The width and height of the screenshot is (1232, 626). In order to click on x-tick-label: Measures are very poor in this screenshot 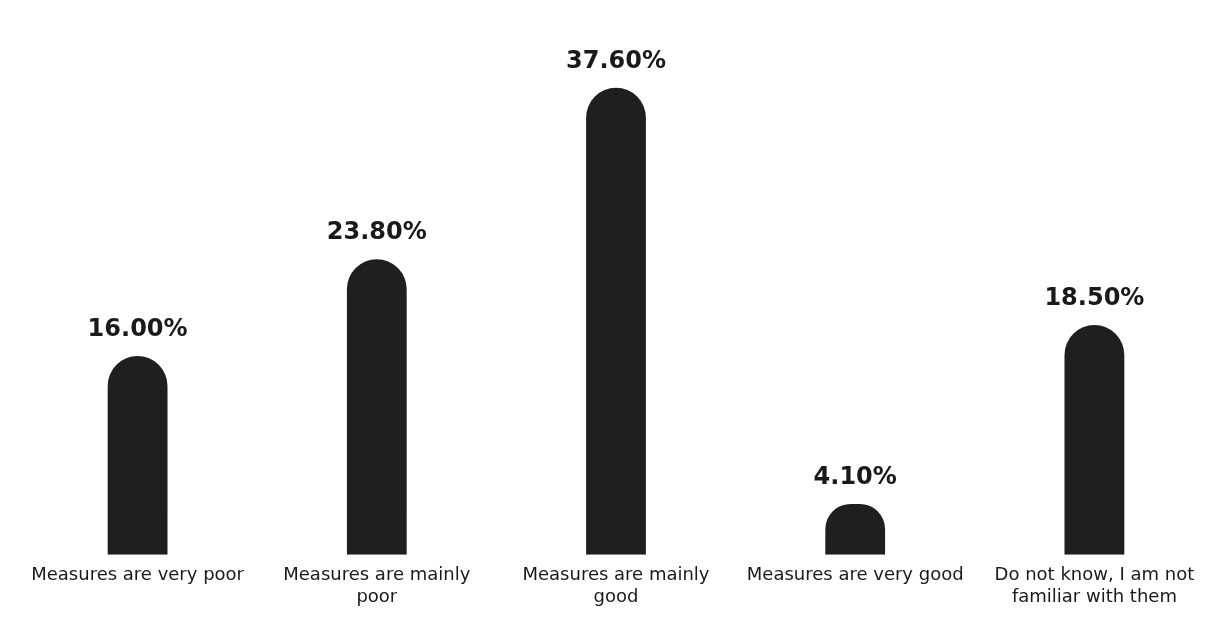, I will do `click(138, 574)`.